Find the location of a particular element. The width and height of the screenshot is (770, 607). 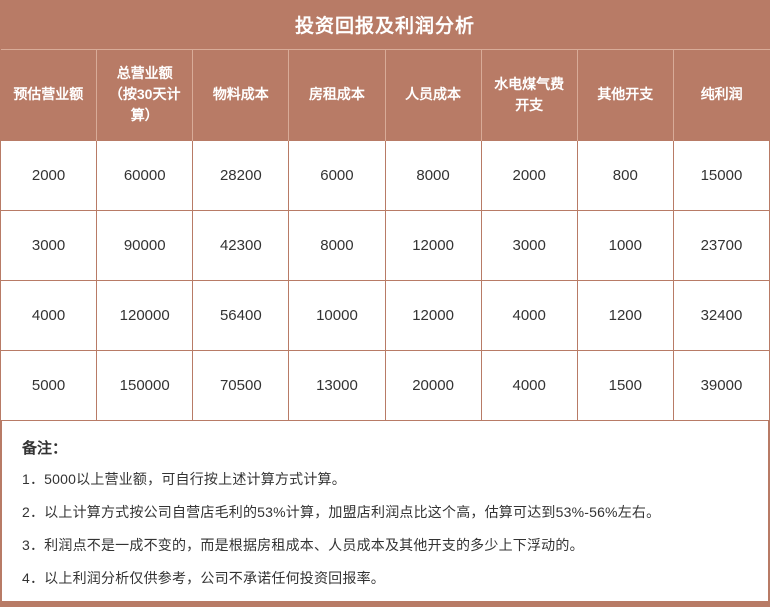

page-title: 投资回报及利润分析 is located at coordinates (384, 26).